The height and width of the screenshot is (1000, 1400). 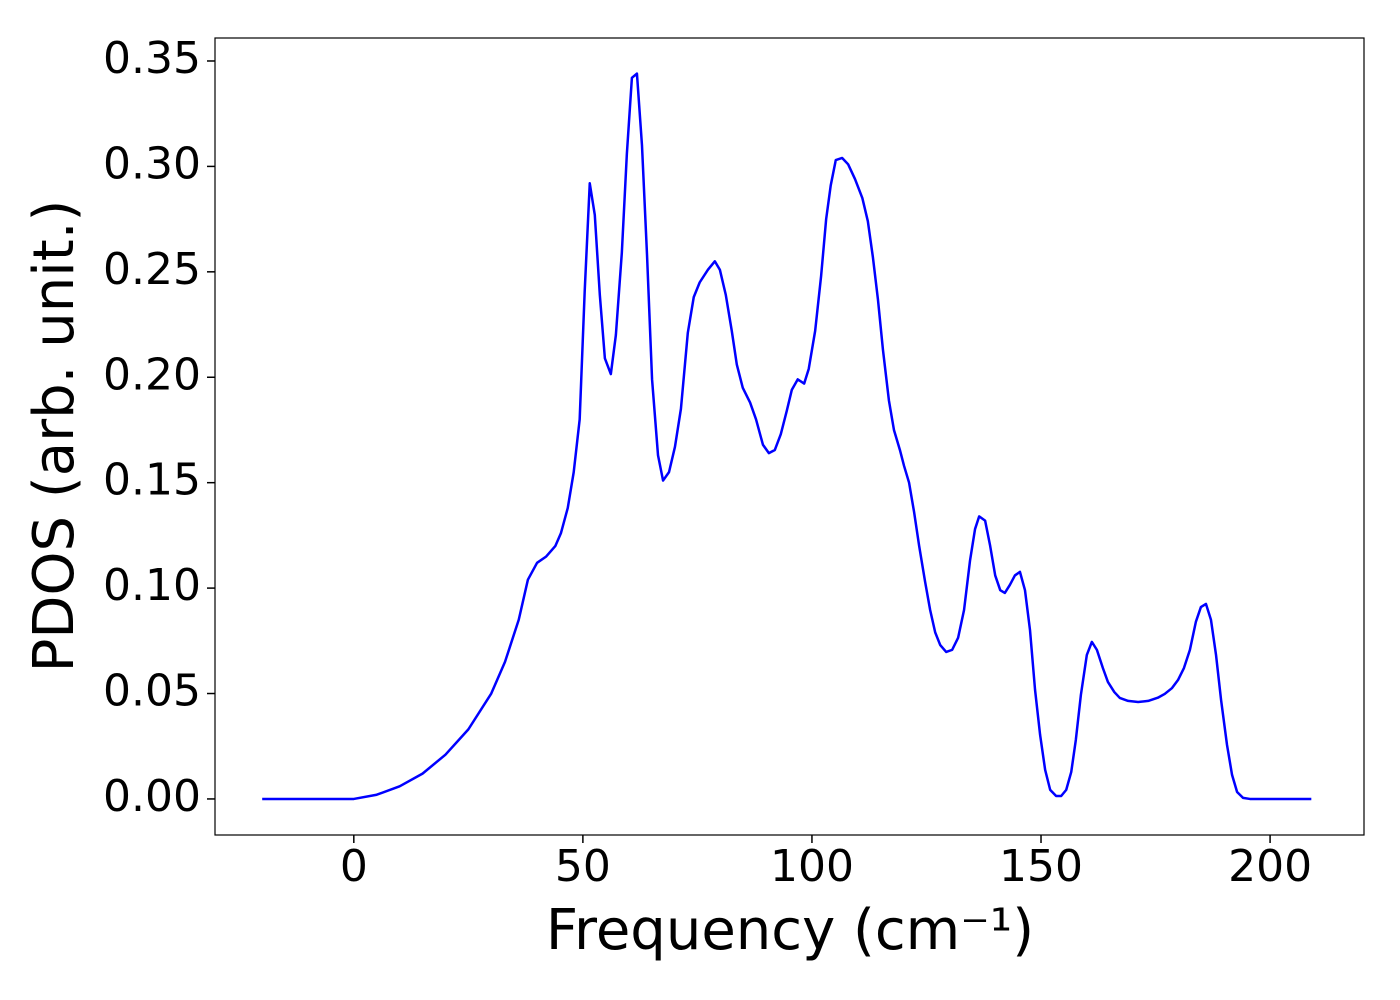 What do you see at coordinates (1041, 866) in the screenshot?
I see `x-tick-label: 150` at bounding box center [1041, 866].